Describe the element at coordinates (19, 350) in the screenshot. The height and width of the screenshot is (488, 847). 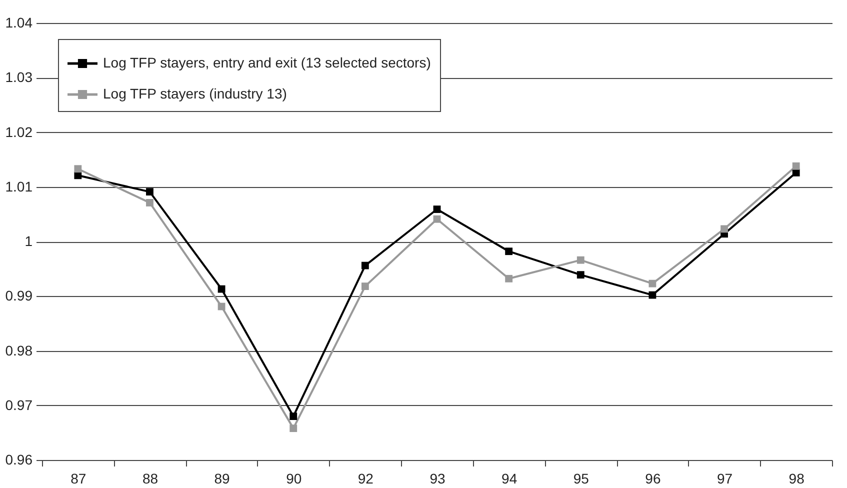
I see `y-tick-label: 0.98` at that location.